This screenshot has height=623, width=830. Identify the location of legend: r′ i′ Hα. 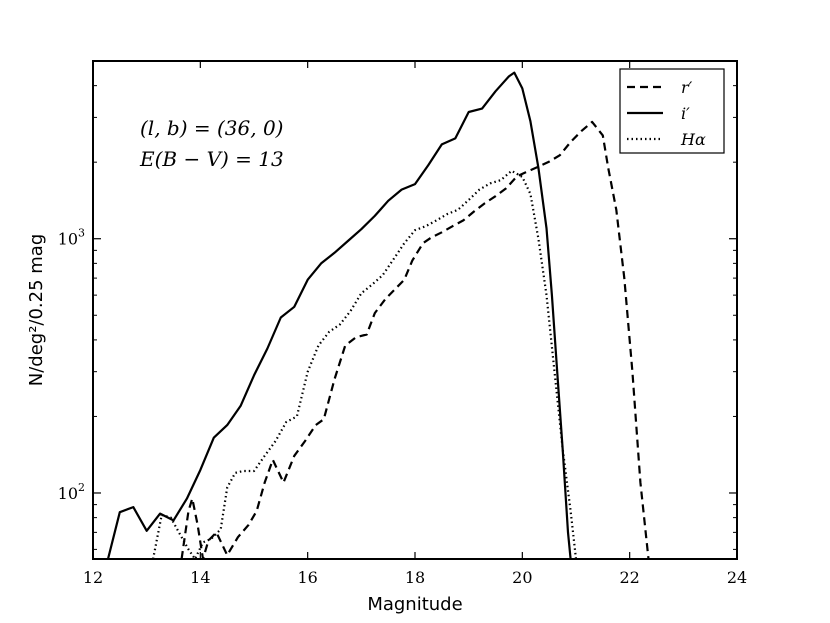
(672, 111).